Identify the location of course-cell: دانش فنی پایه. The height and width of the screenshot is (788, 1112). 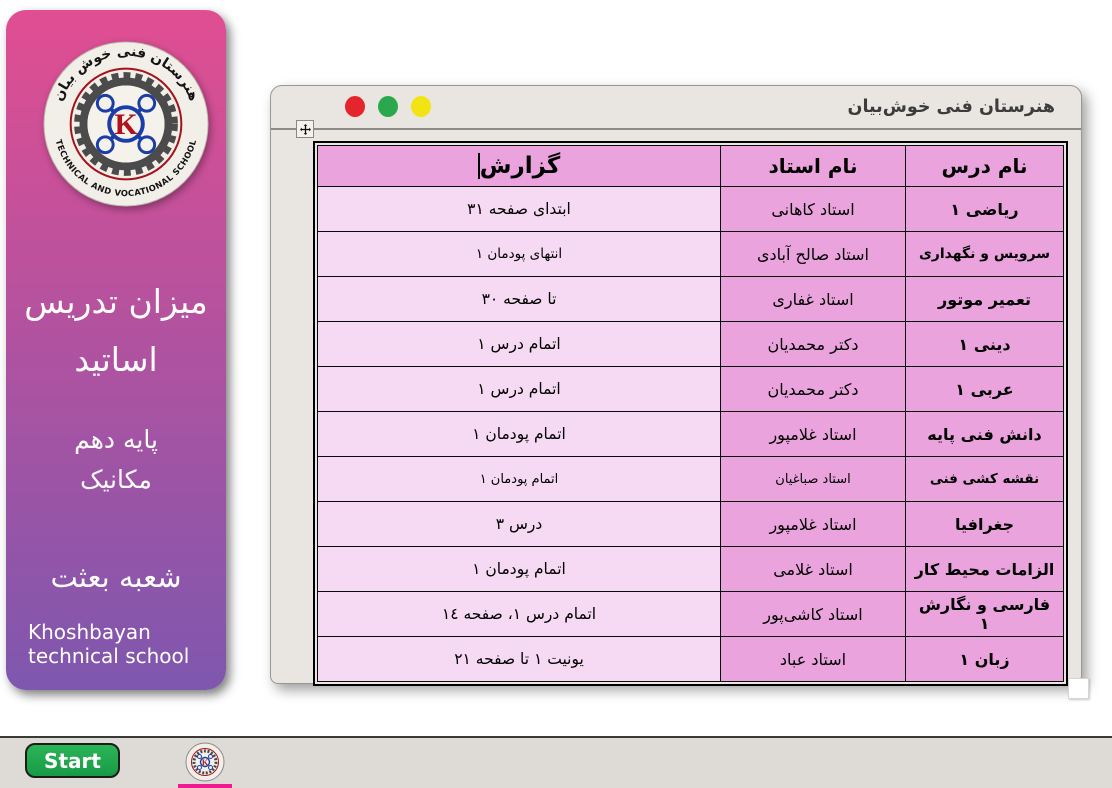
(984, 434).